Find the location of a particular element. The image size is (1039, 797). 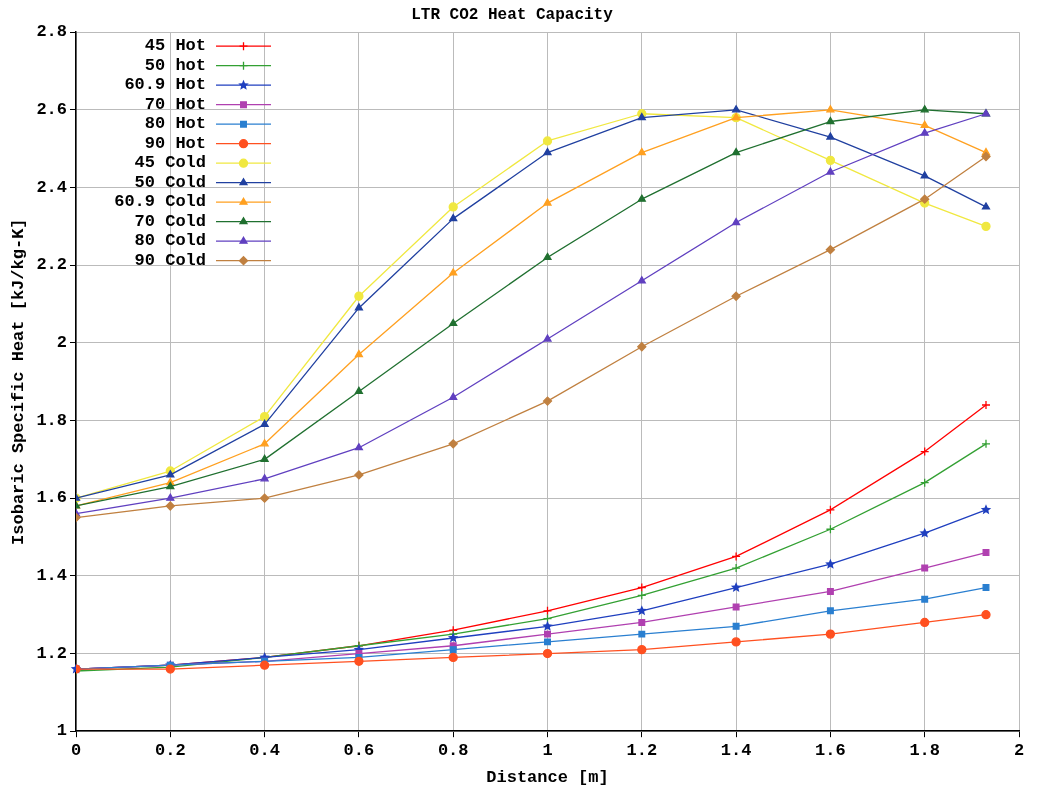

chart-title: LTR CO2 Heat Capacity is located at coordinates (512, 14).